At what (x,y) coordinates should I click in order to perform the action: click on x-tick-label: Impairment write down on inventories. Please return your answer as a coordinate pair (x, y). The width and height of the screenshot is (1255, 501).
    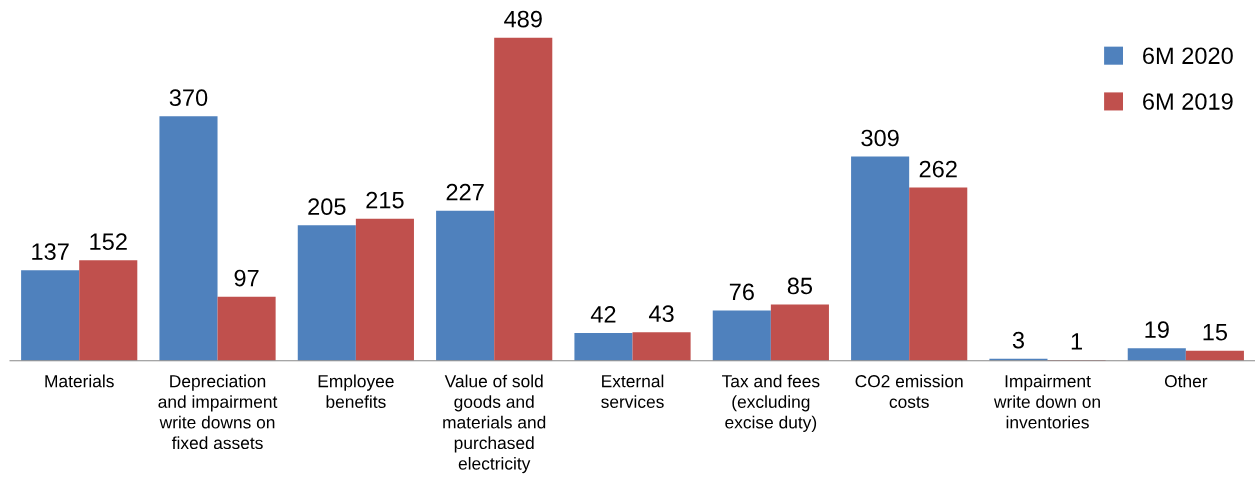
    Looking at the image, I should click on (1046, 401).